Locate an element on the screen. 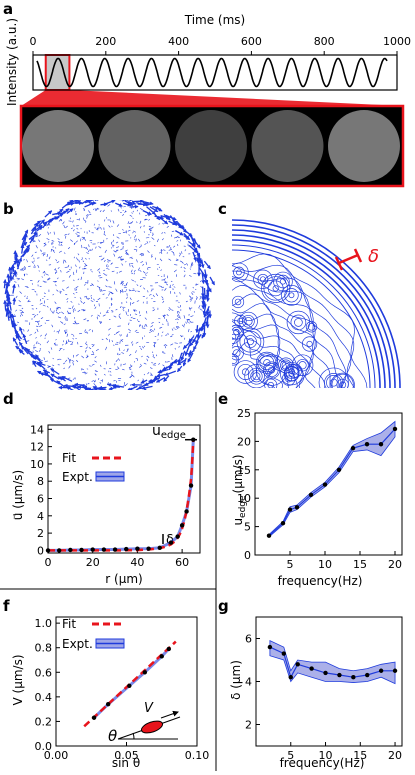  x-tick-label: 0.05 is located at coordinates (126, 755).